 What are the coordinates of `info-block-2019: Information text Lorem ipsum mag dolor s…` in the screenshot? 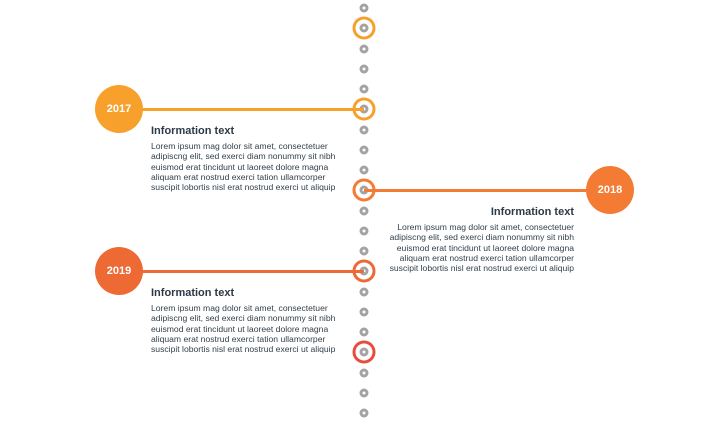 It's located at (246, 320).